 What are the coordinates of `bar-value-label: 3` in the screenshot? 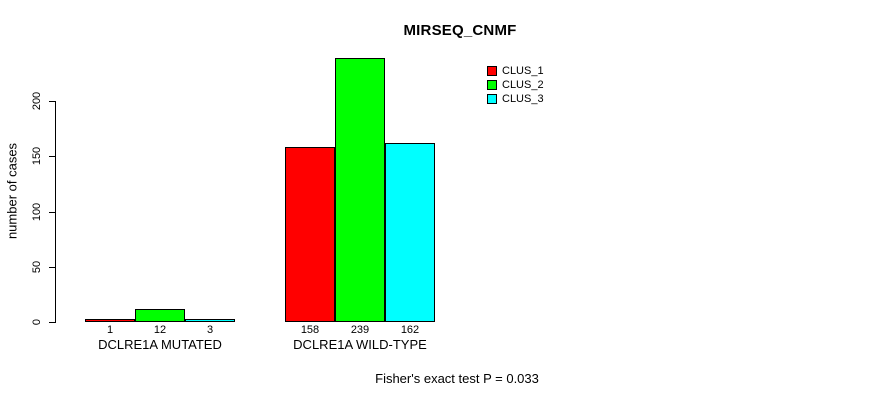 It's located at (210, 330).